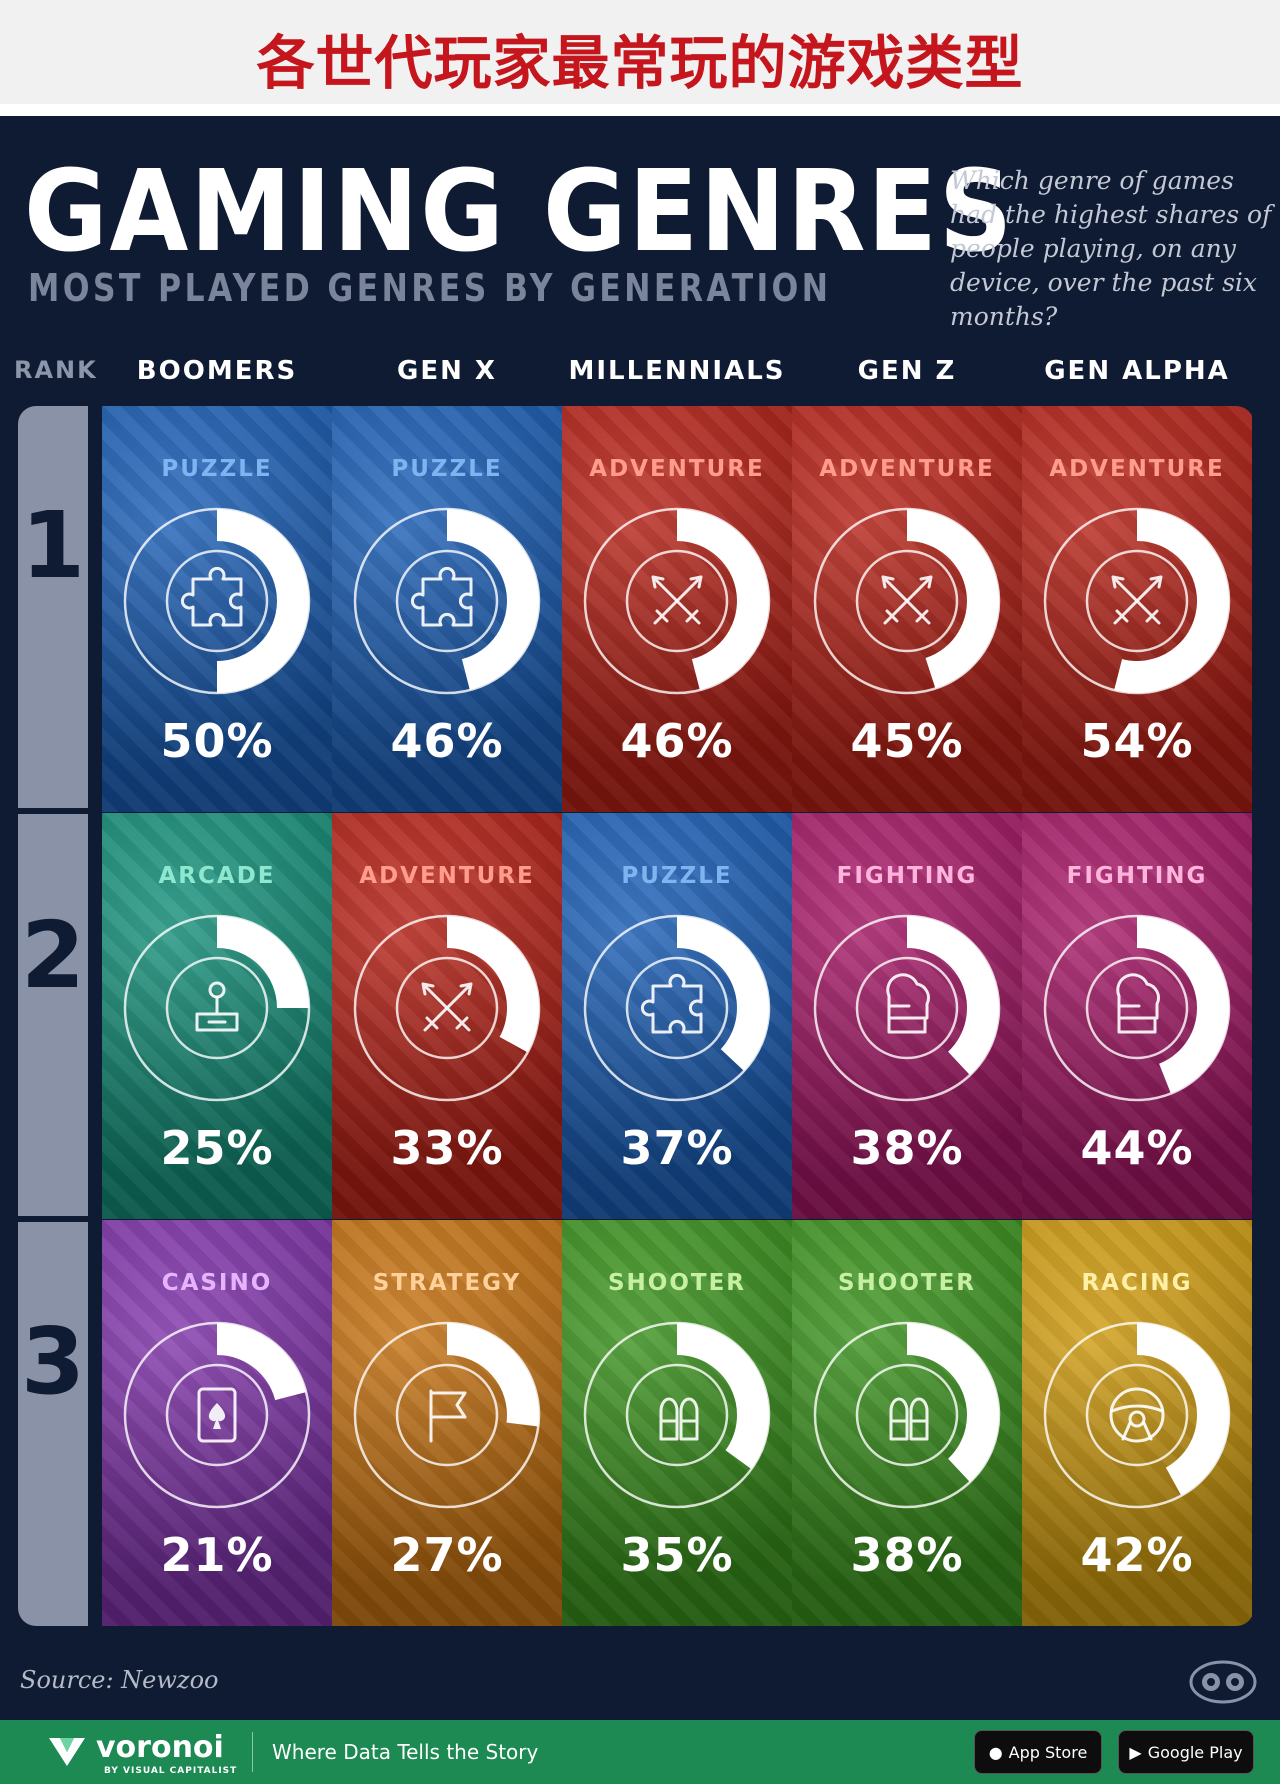  What do you see at coordinates (1135, 1752) in the screenshot?
I see `play-icon: ▶` at bounding box center [1135, 1752].